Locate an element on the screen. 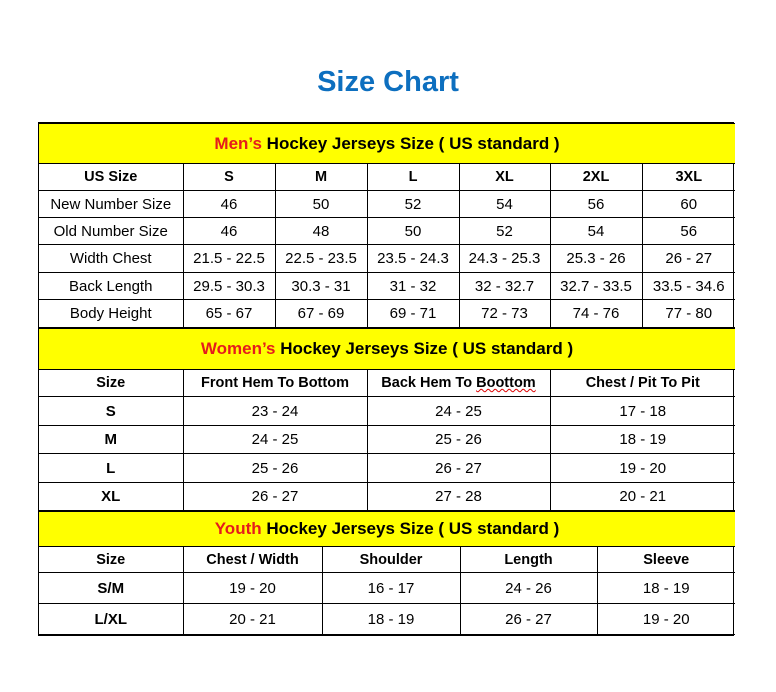 The height and width of the screenshot is (692, 776). section-title-highlight: Women’s is located at coordinates (238, 348).